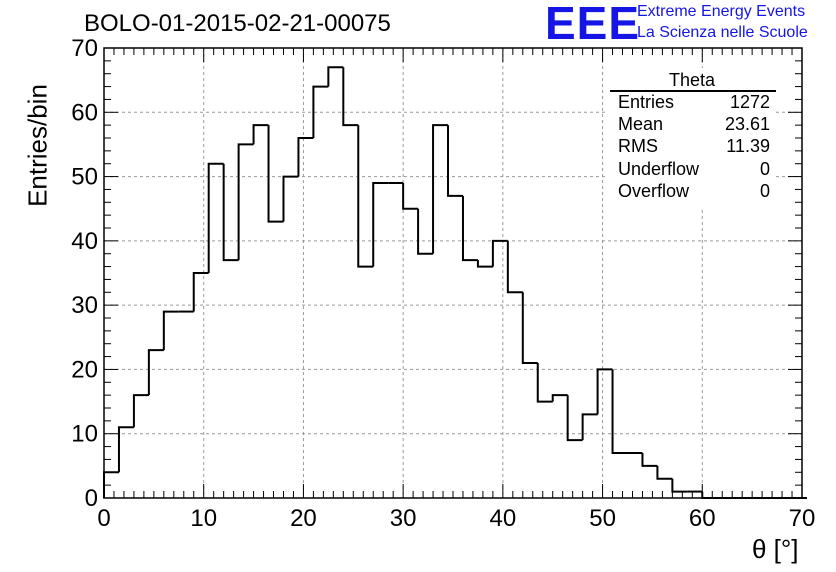  Describe the element at coordinates (802, 518) in the screenshot. I see `x-tick-label: 70` at that location.